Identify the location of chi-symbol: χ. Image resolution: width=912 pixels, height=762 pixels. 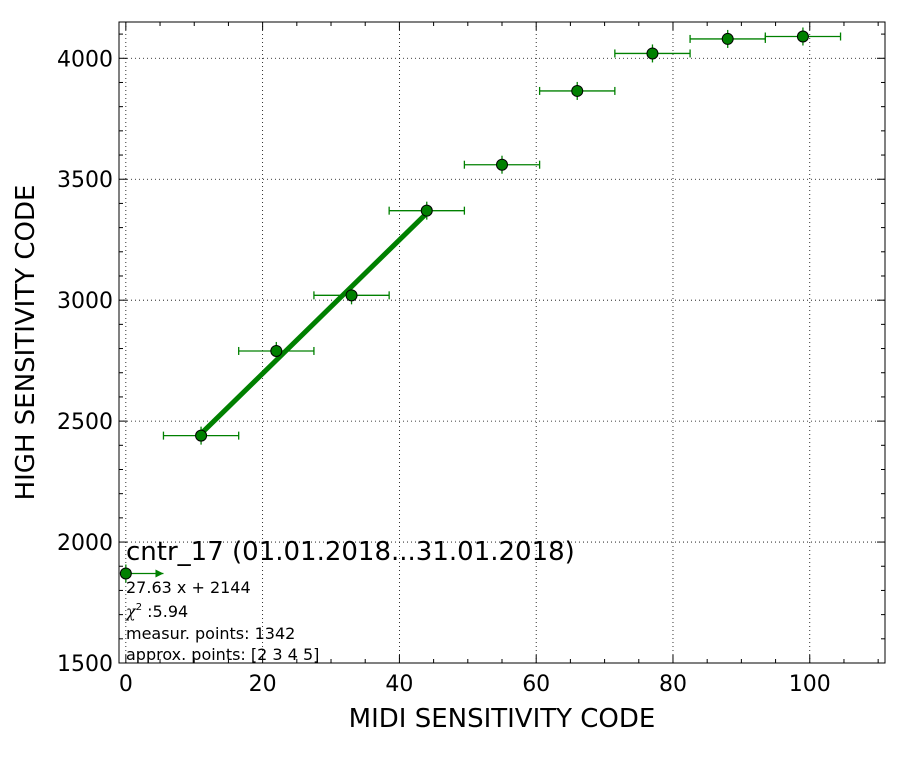
(131, 611).